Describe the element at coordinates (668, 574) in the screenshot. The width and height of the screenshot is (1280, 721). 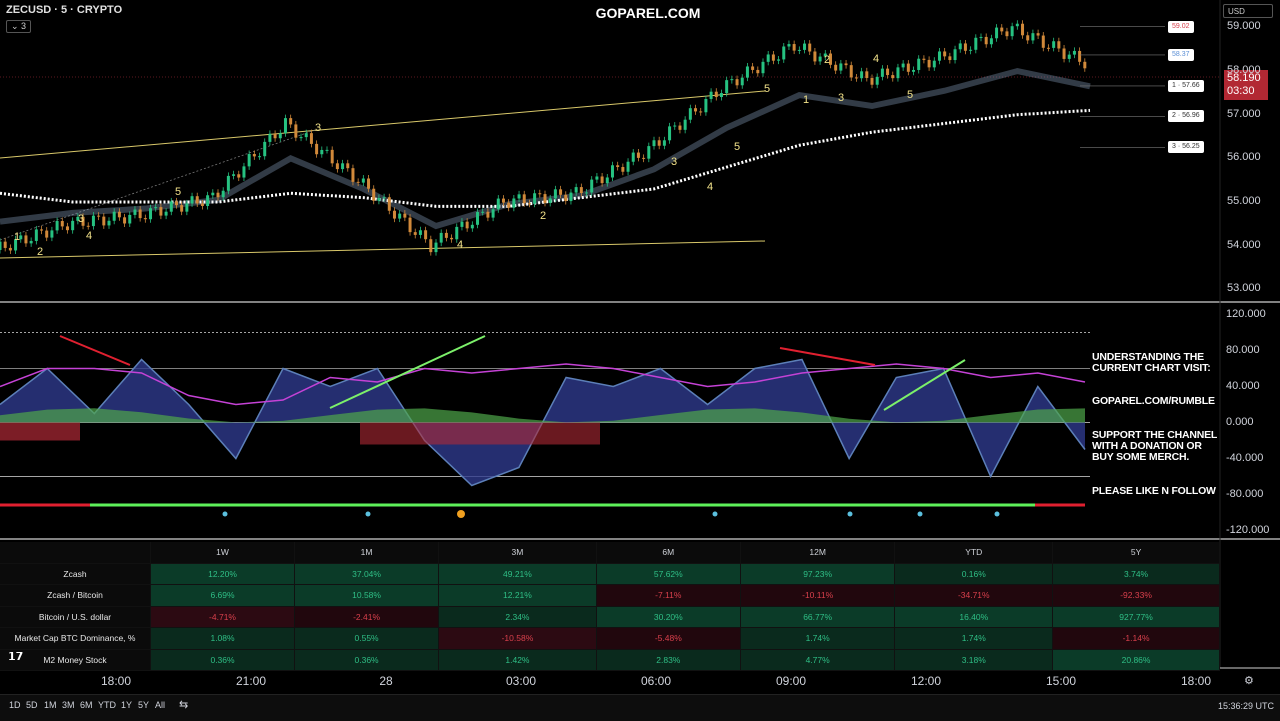
I see `table-cell: 57.62%` at that location.